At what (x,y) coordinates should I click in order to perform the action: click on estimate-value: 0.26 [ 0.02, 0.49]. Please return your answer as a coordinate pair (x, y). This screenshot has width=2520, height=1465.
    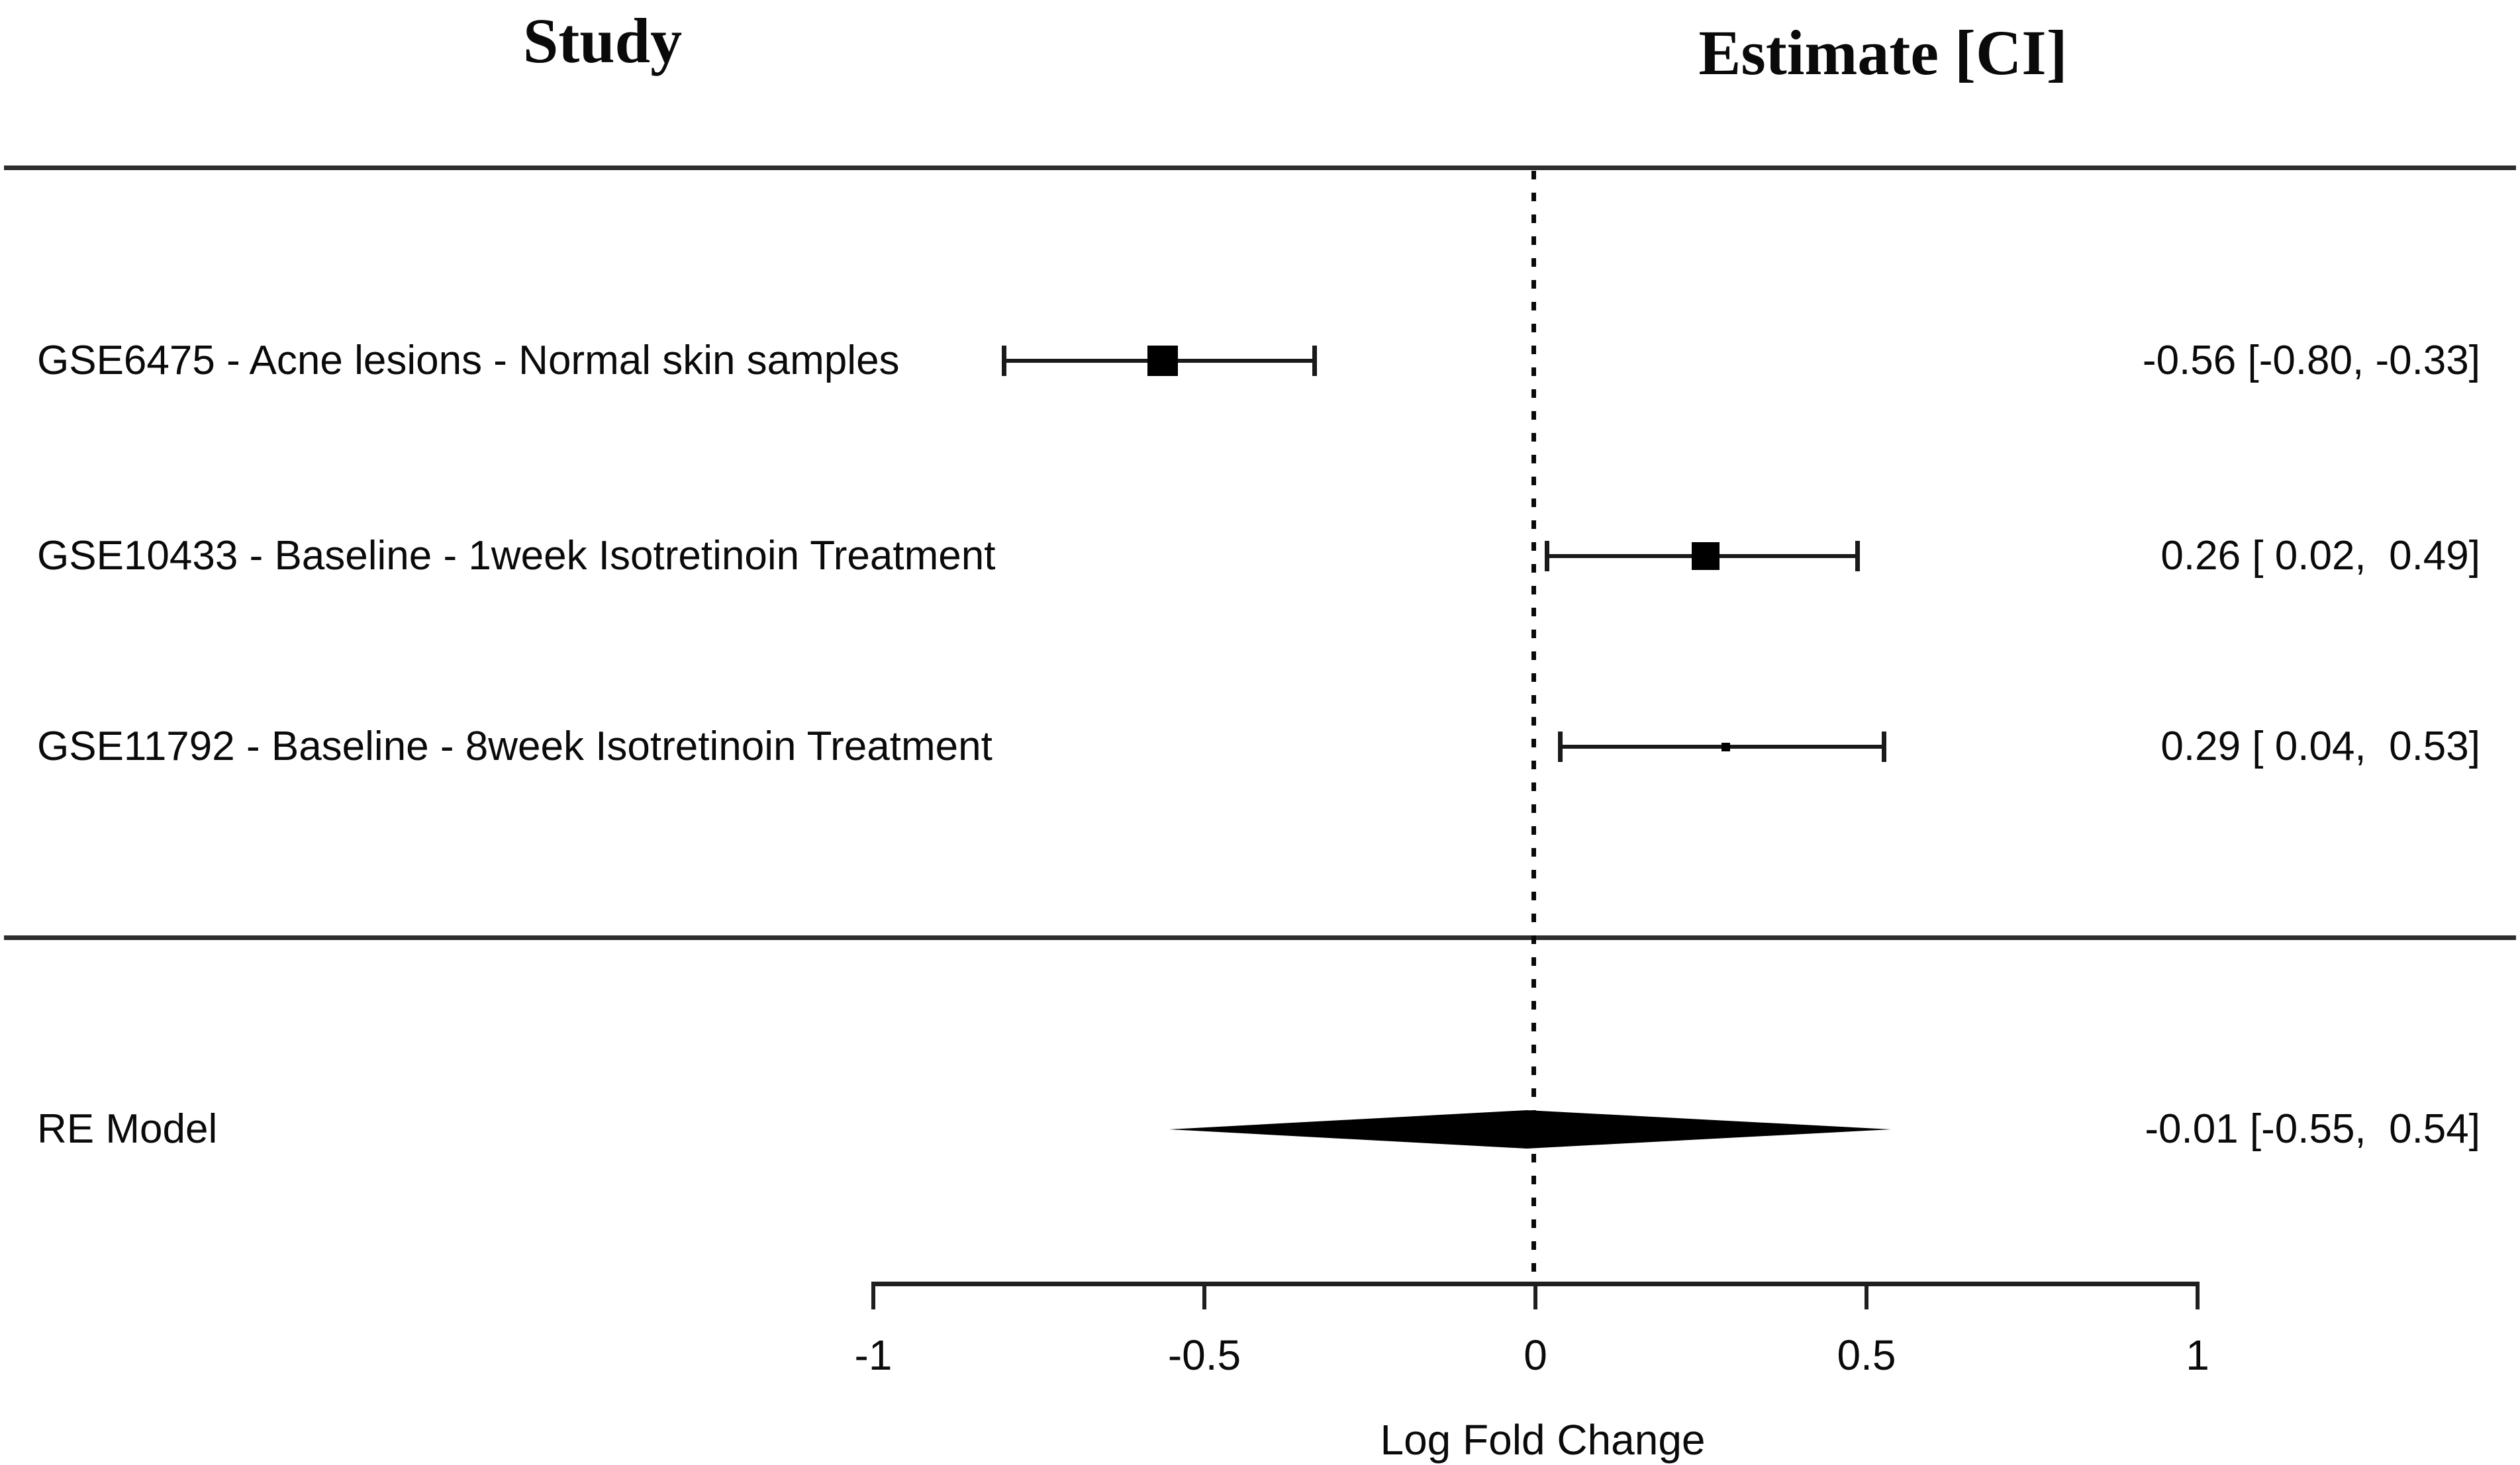
    Looking at the image, I should click on (2320, 556).